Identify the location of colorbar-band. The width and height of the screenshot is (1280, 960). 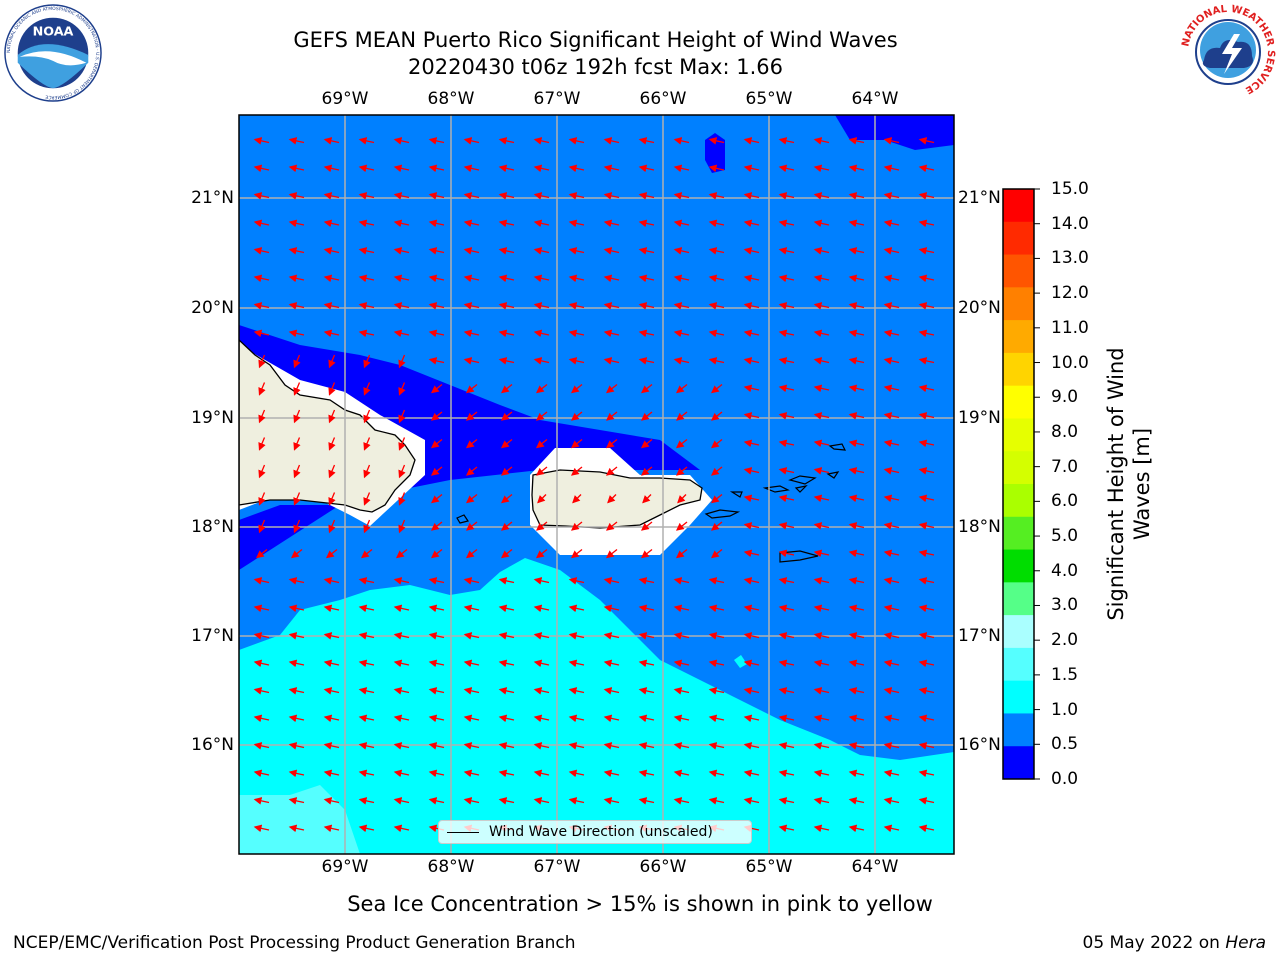
(1018, 238).